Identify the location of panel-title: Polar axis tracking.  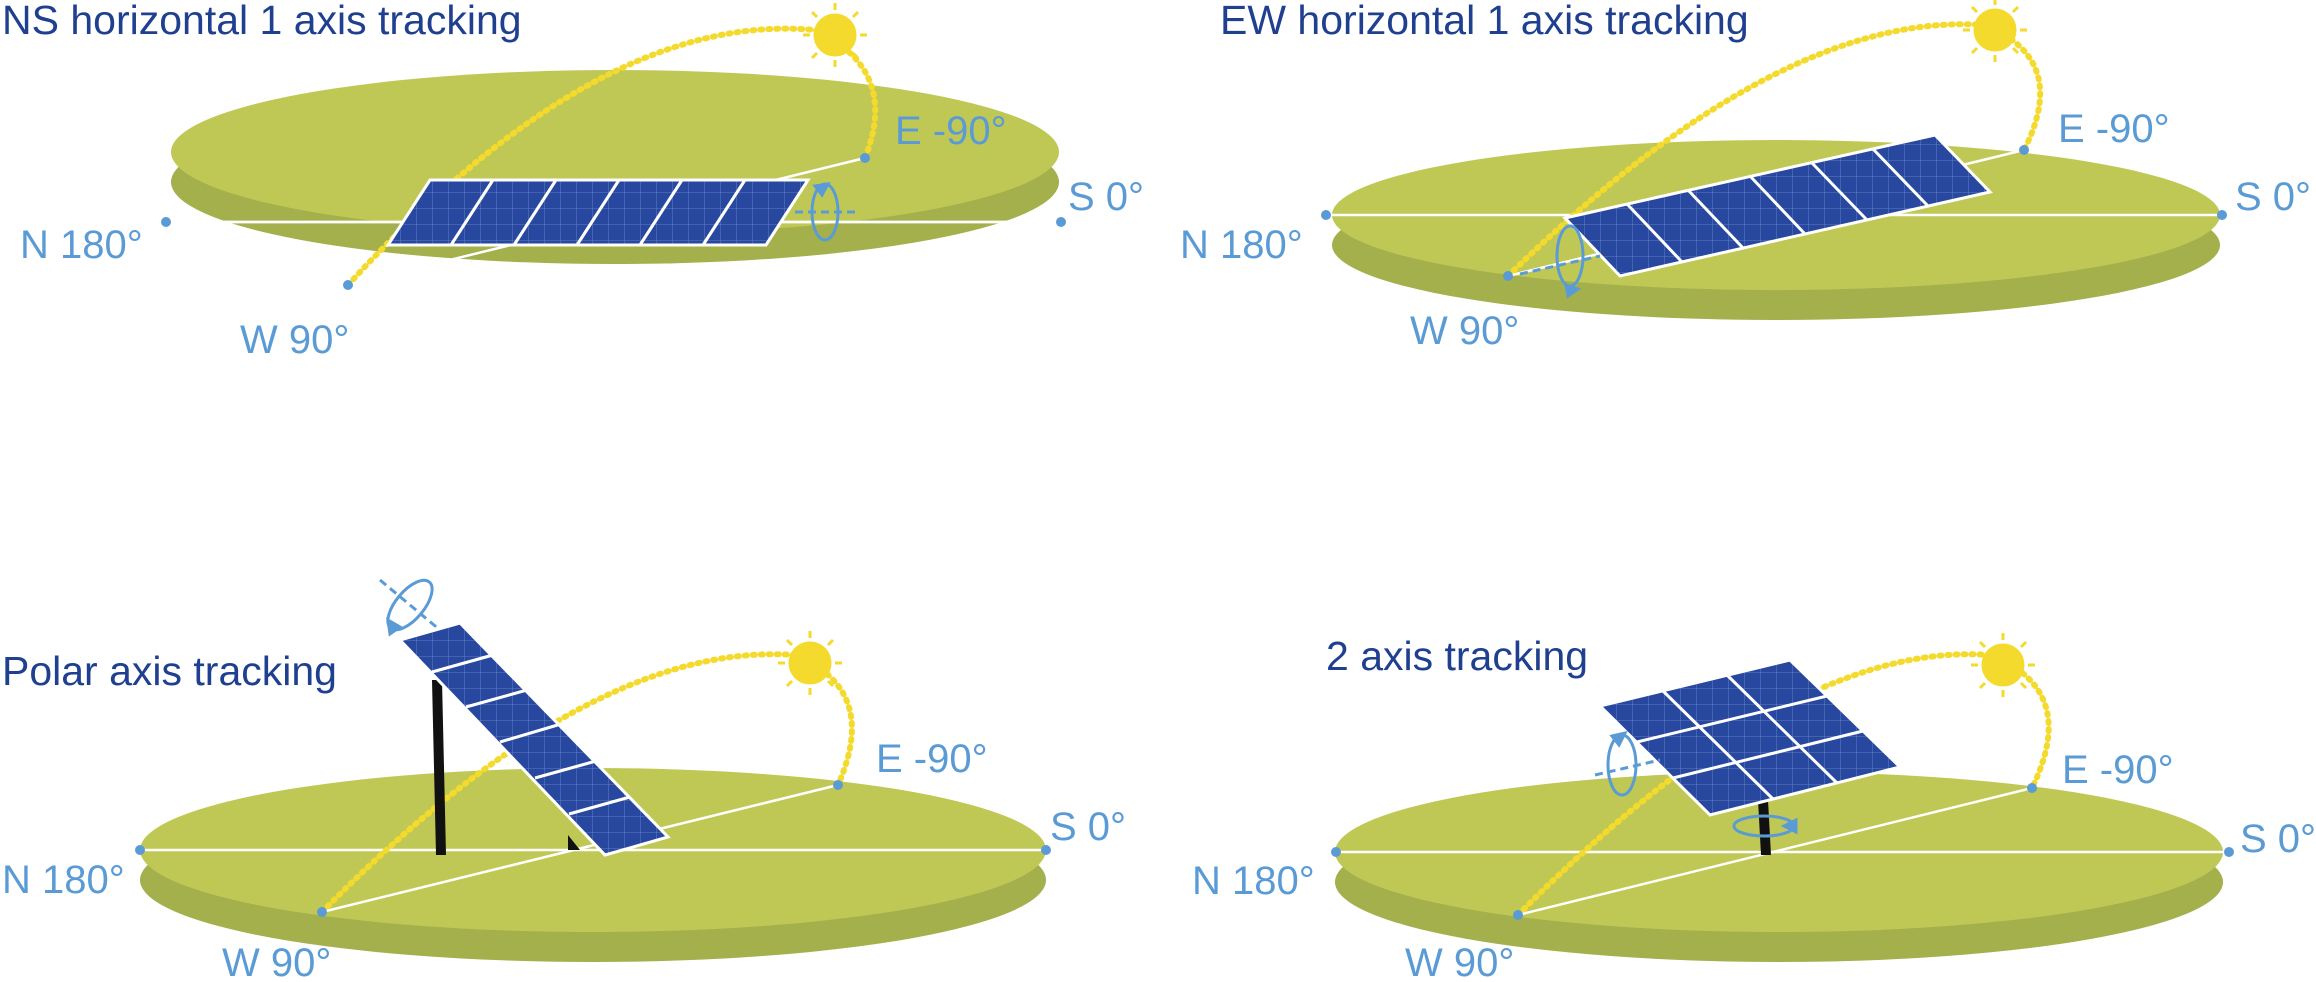
(169, 671).